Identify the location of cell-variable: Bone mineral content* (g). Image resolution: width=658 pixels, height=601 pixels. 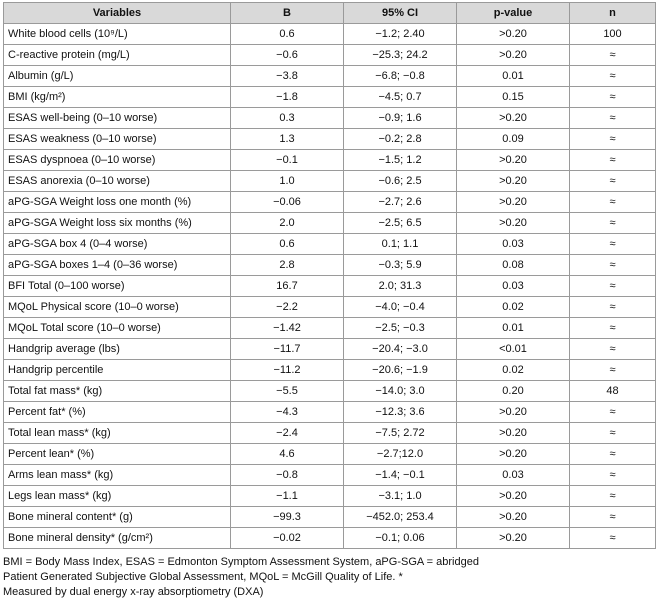
(117, 517).